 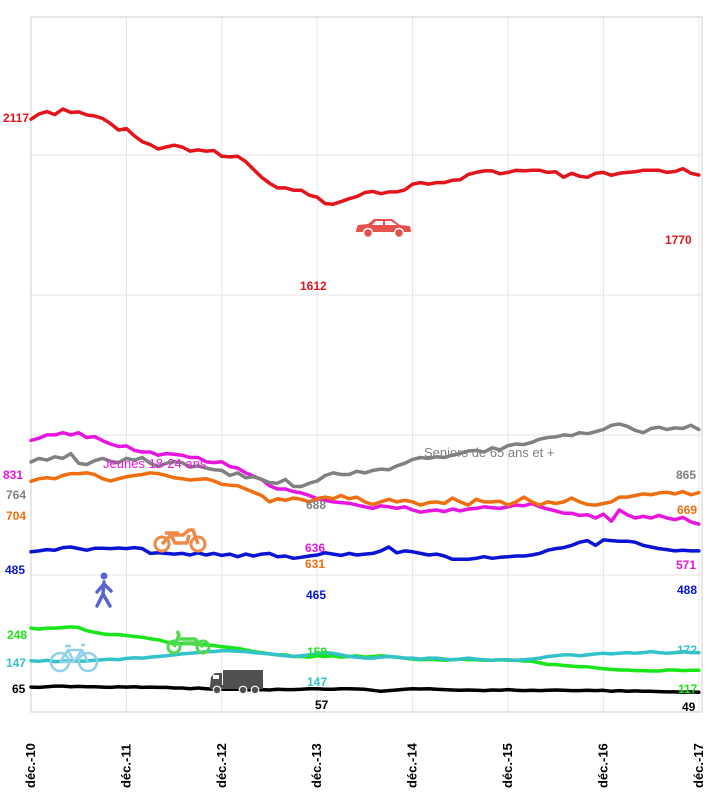 What do you see at coordinates (74, 658) in the screenshot?
I see `bicycle-icon` at bounding box center [74, 658].